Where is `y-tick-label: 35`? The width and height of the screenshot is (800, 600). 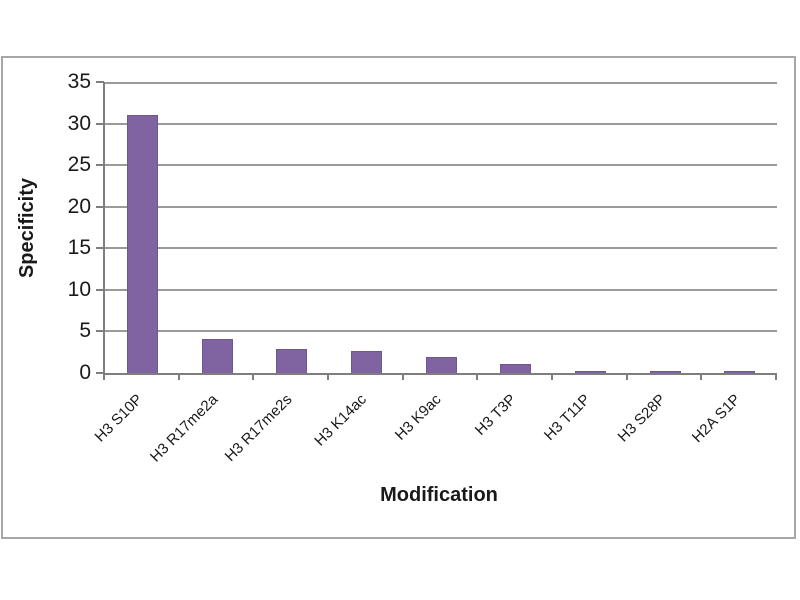 y-tick-label: 35 is located at coordinates (79, 81).